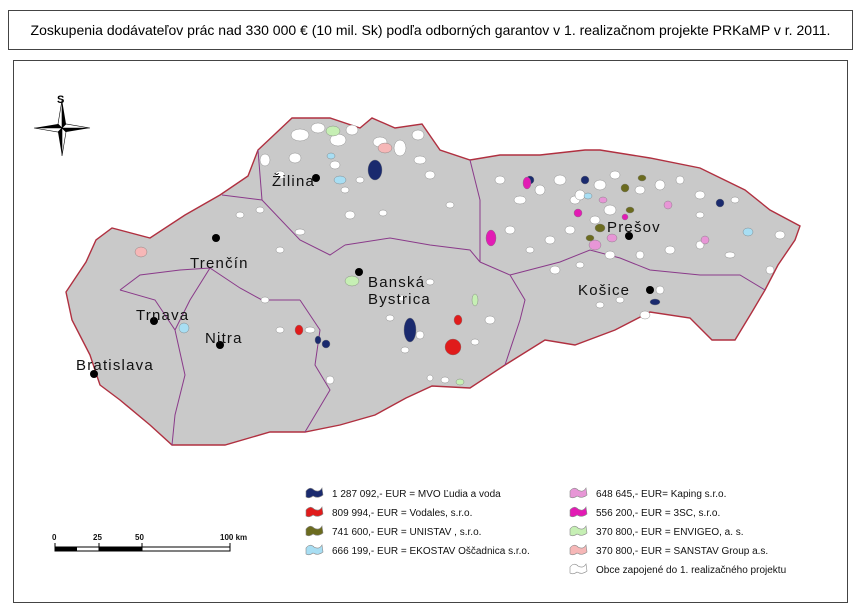  What do you see at coordinates (114, 367) in the screenshot?
I see `city-bratislava: Bratislava` at bounding box center [114, 367].